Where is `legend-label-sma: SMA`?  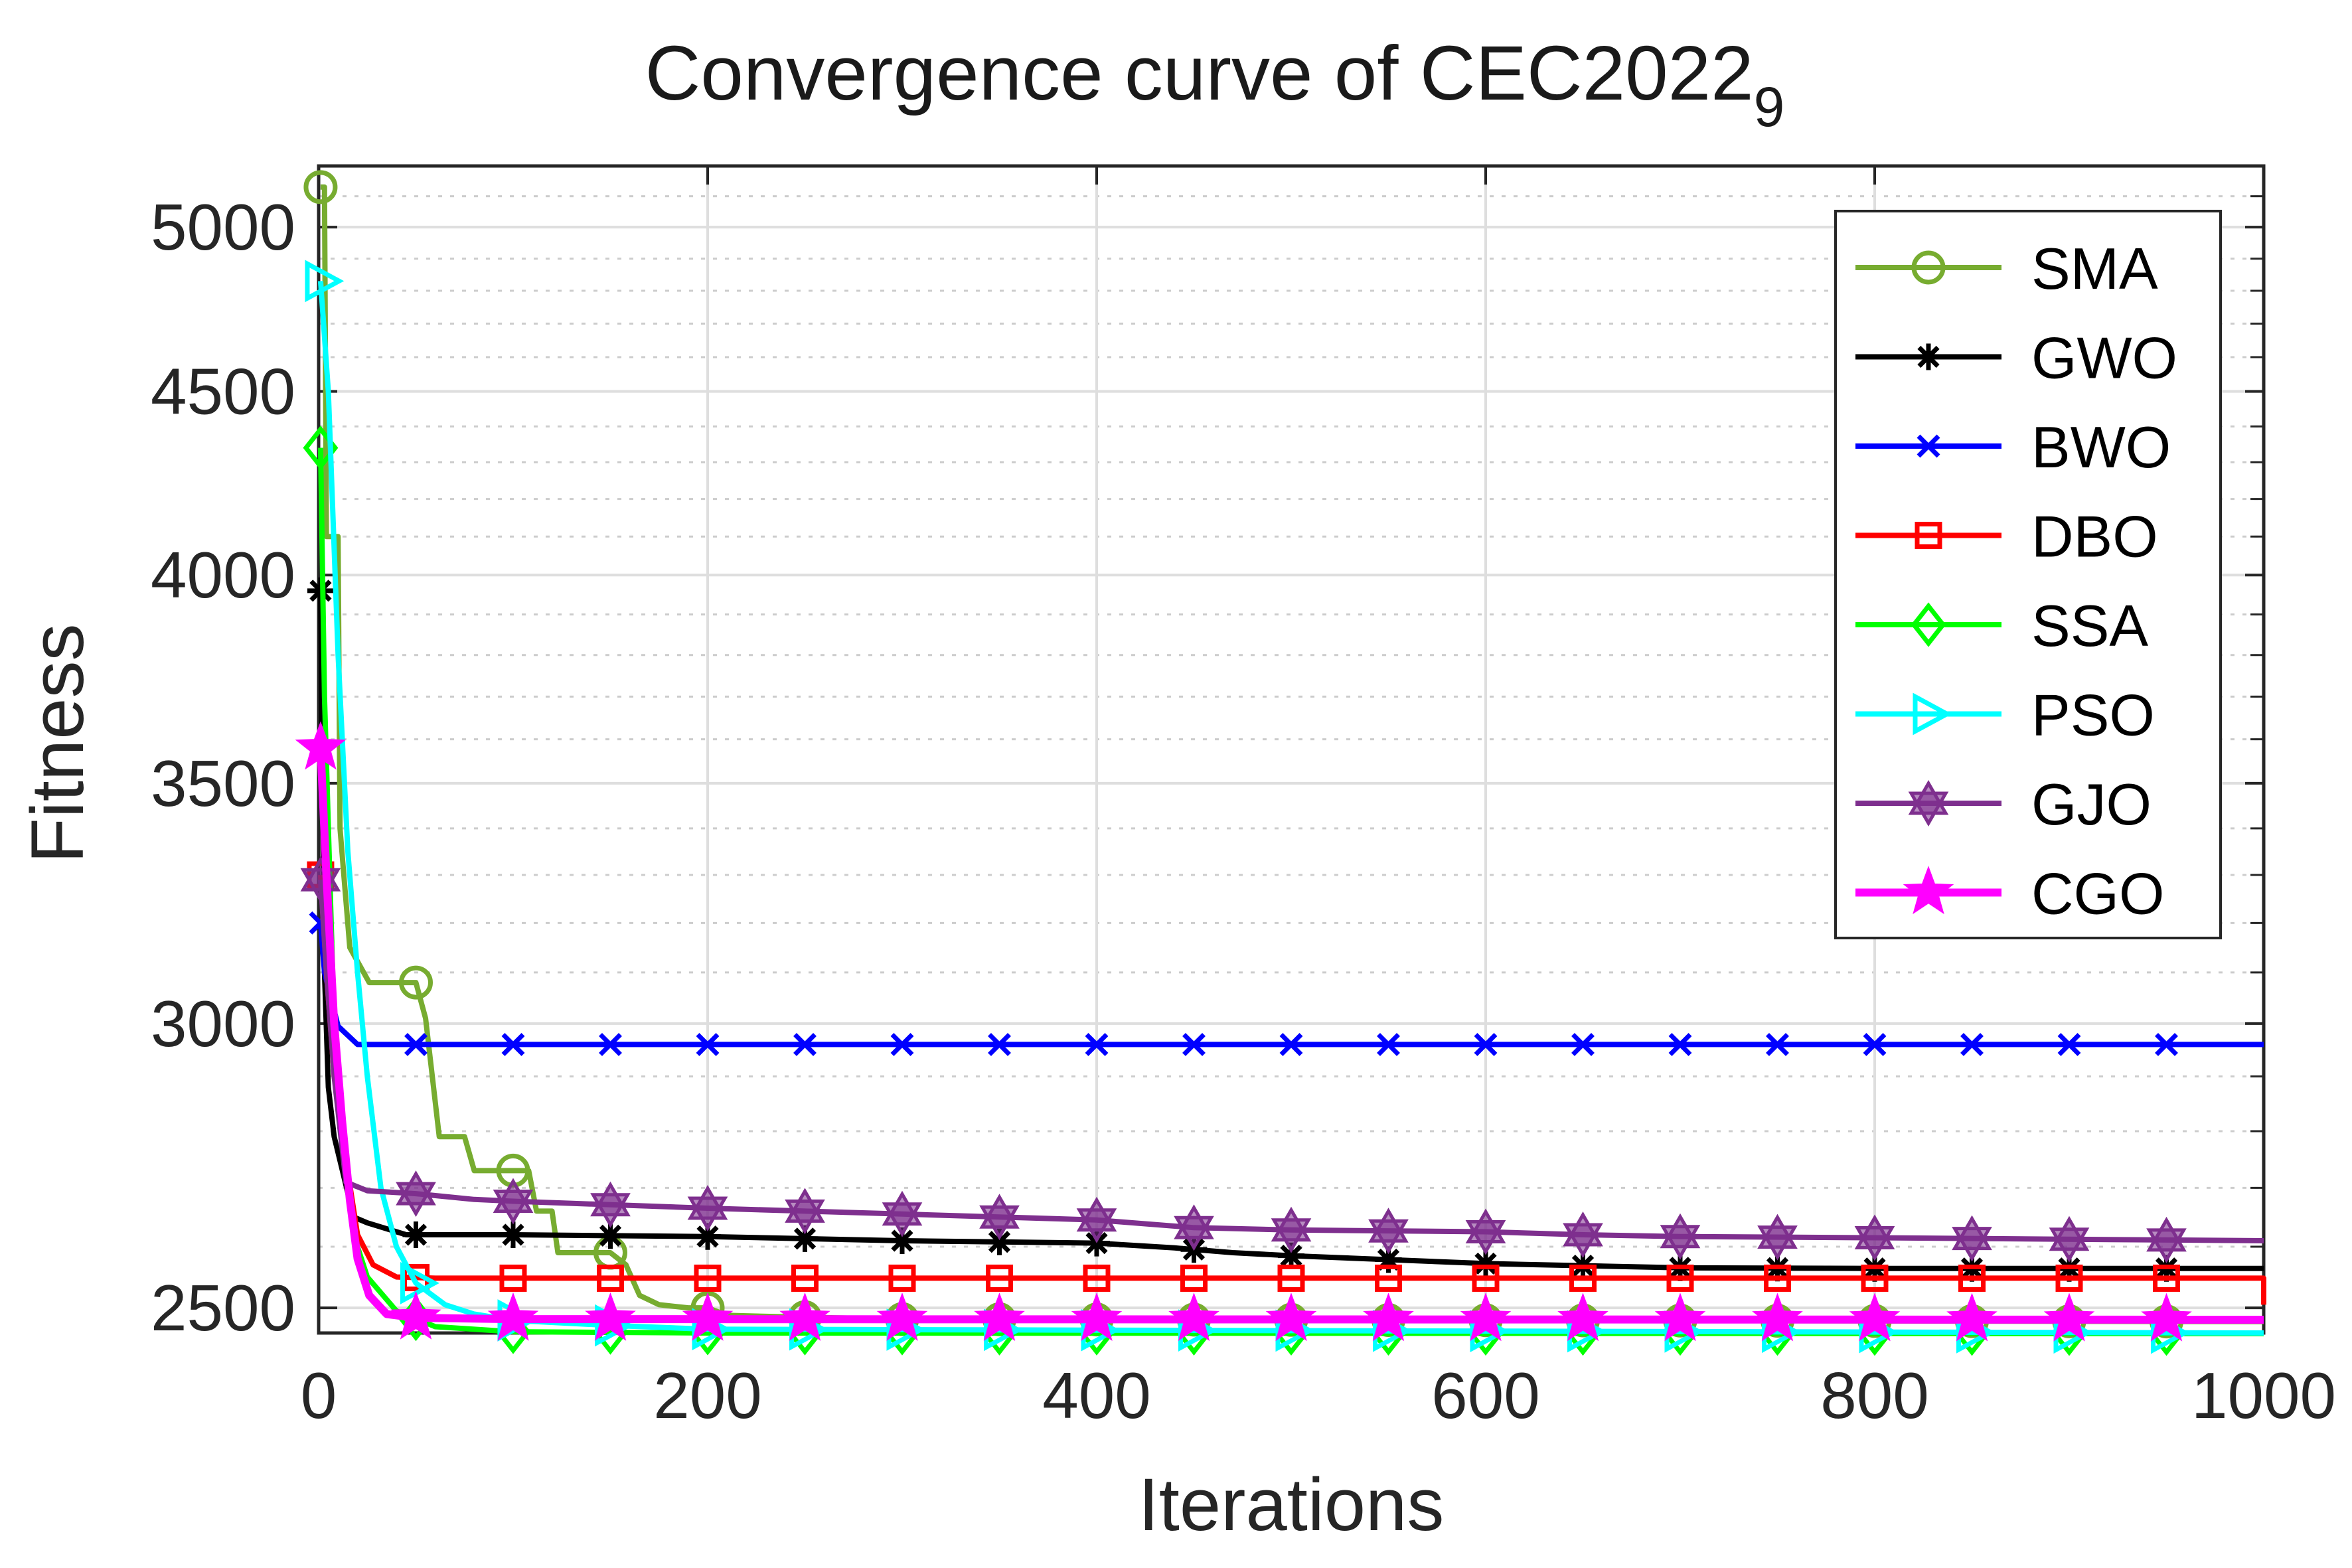
legend-label-sma: SMA is located at coordinates (2095, 269).